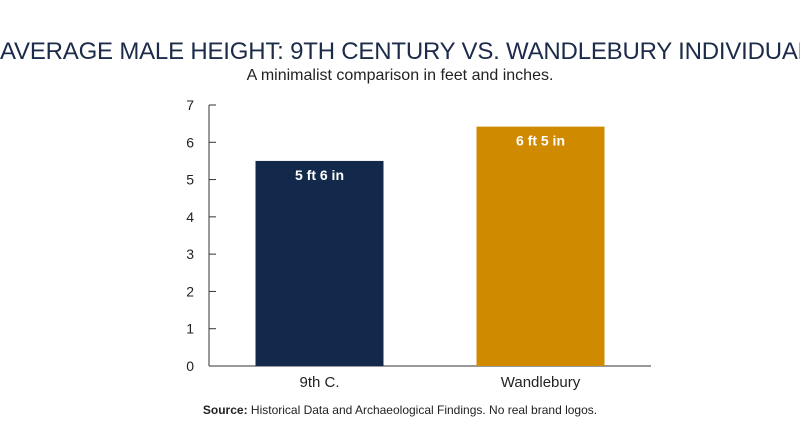 The image size is (800, 447). I want to click on y-tick-label: 4, so click(190, 217).